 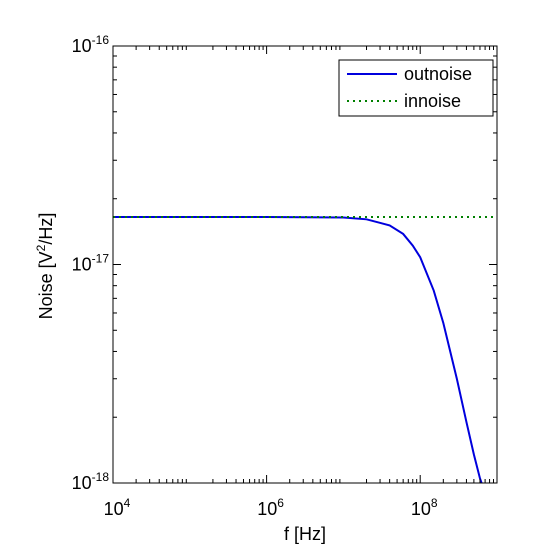 What do you see at coordinates (46, 229) in the screenshot?
I see `y-axis-label-rest: /Hz]` at bounding box center [46, 229].